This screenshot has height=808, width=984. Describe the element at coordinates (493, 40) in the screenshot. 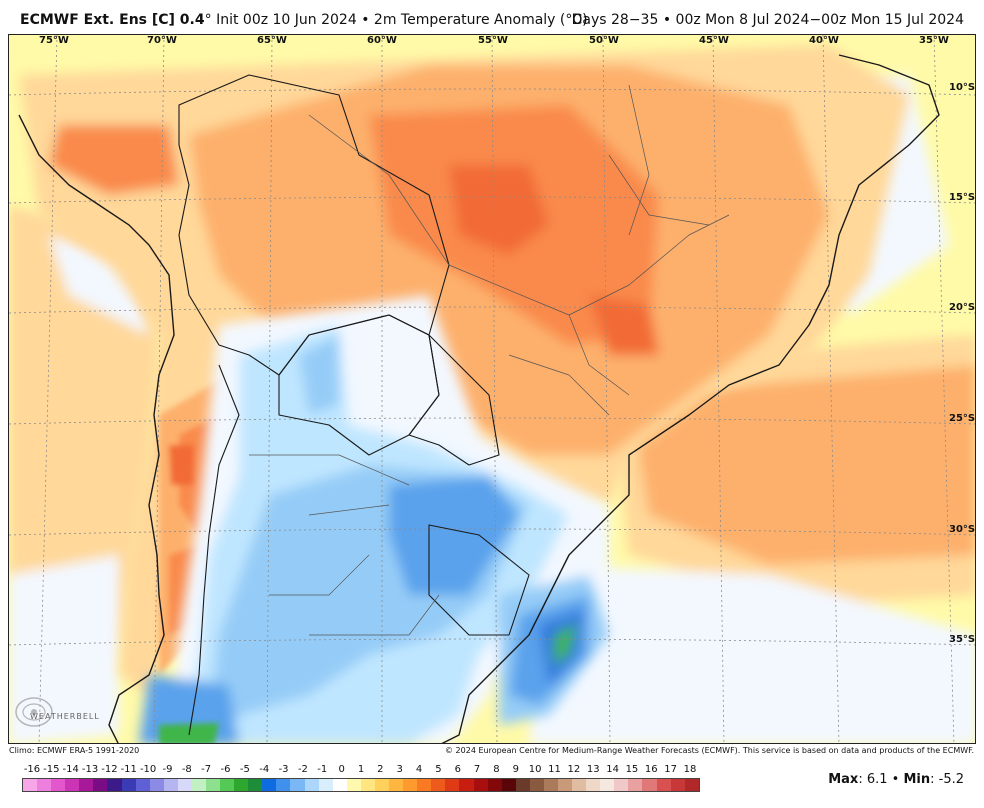

I see `lon-label: 55°W` at that location.